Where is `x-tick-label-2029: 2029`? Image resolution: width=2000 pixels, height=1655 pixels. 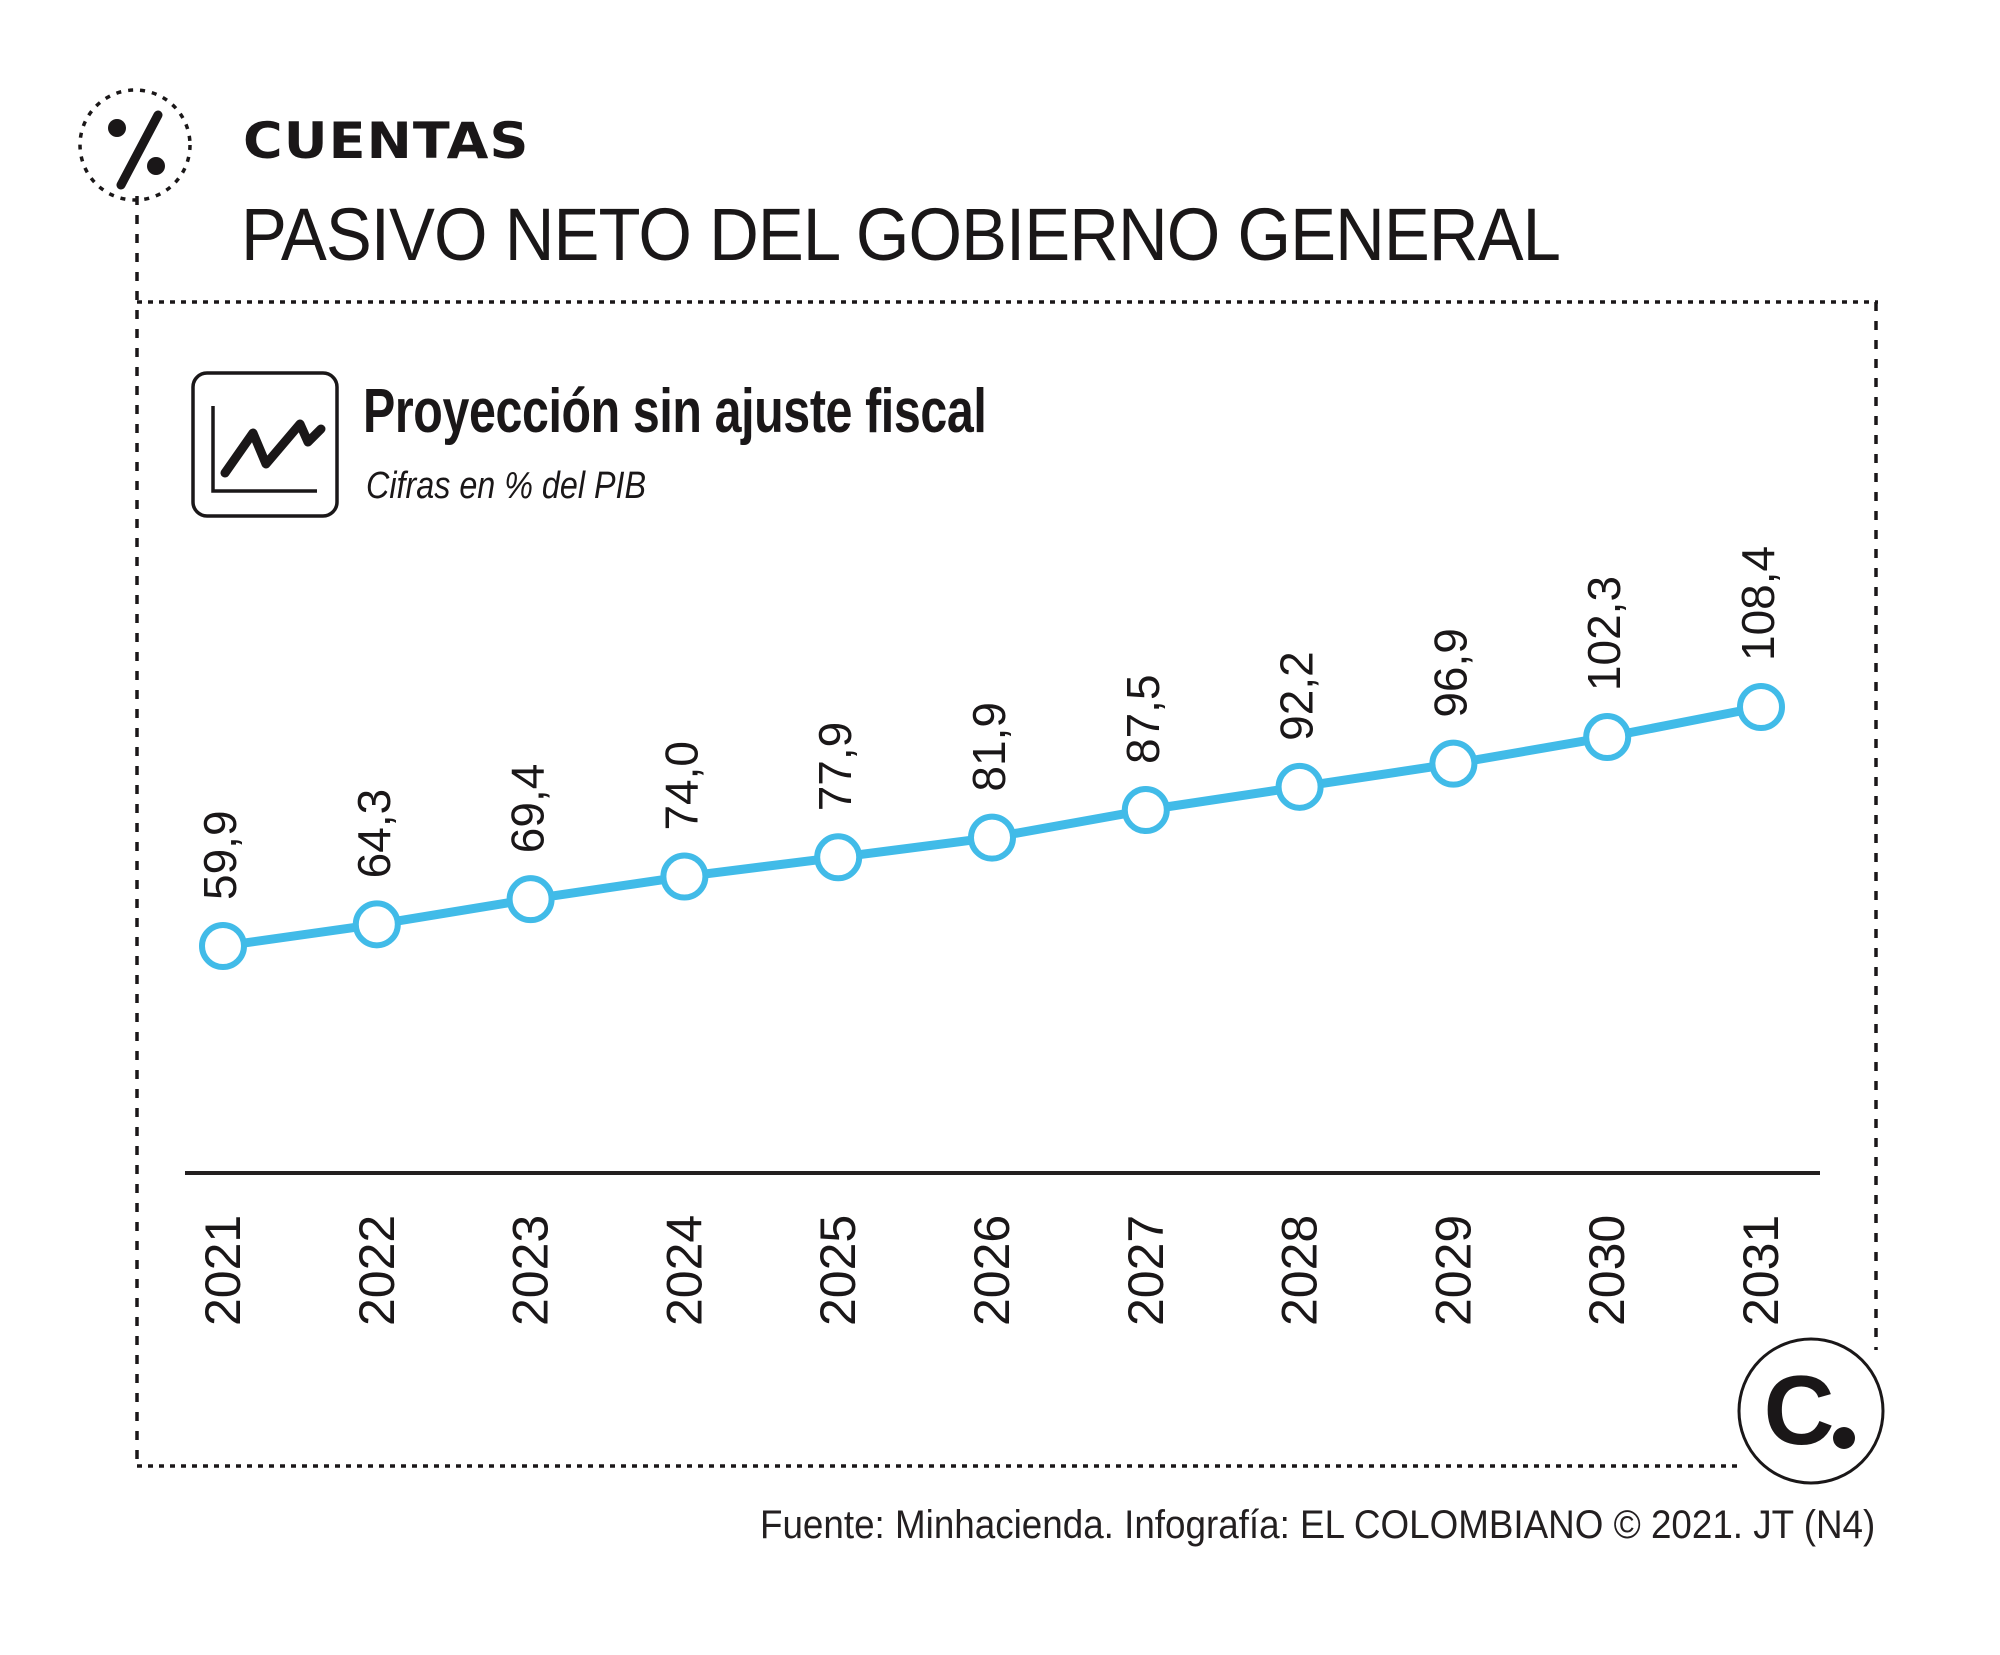
x-tick-label-2029: 2029 is located at coordinates (1453, 1270).